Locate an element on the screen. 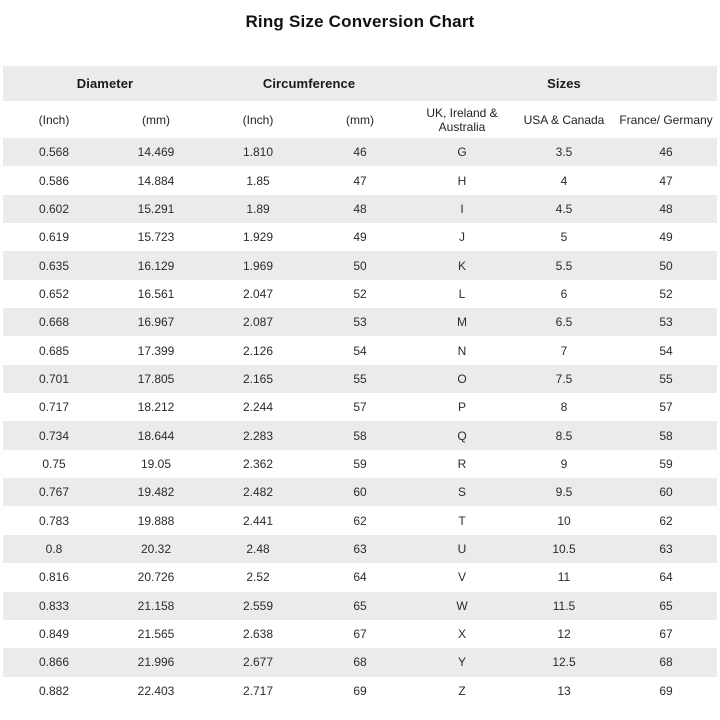 This screenshot has width=720, height=720. table-row: 0.701 17.805 2.165 55 O 7.5 55 is located at coordinates (360, 379).